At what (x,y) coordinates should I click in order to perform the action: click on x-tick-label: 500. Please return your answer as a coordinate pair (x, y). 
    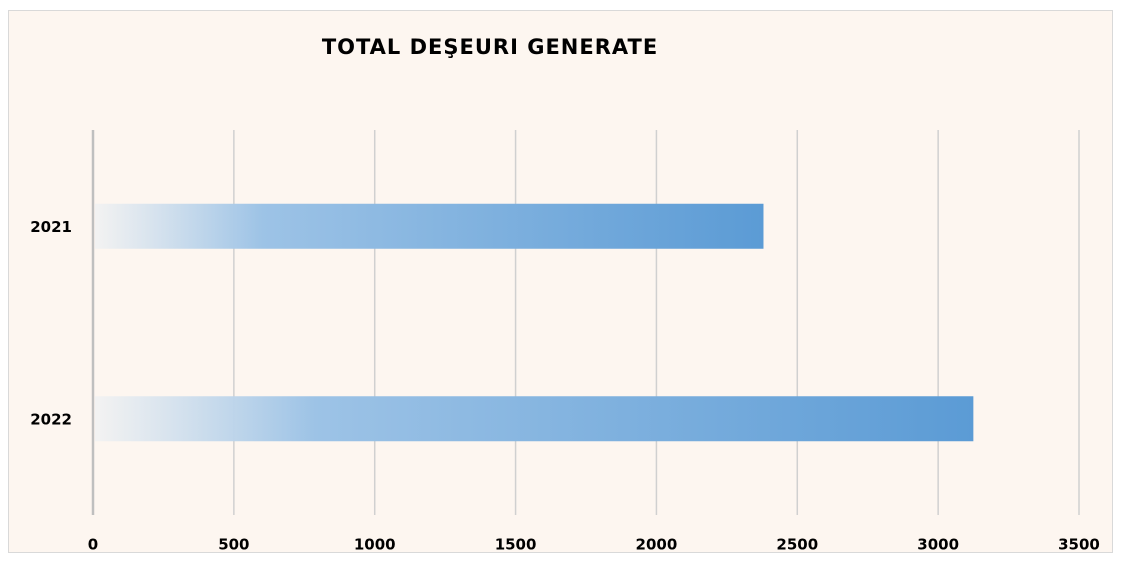
    Looking at the image, I should click on (233, 545).